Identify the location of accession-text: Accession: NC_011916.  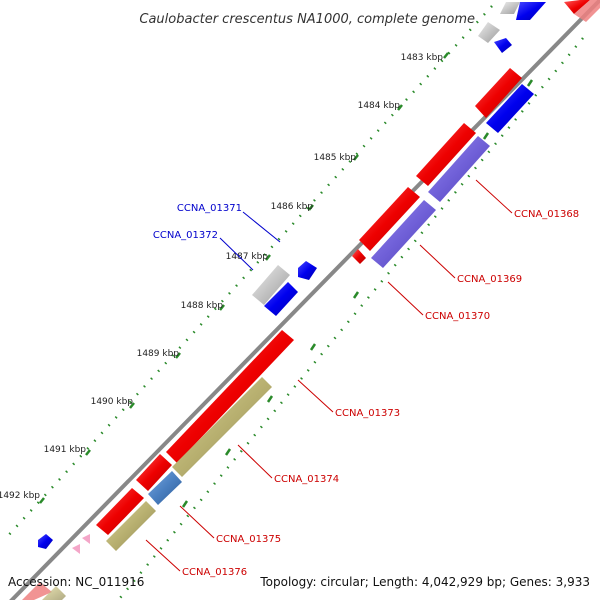
(76, 582).